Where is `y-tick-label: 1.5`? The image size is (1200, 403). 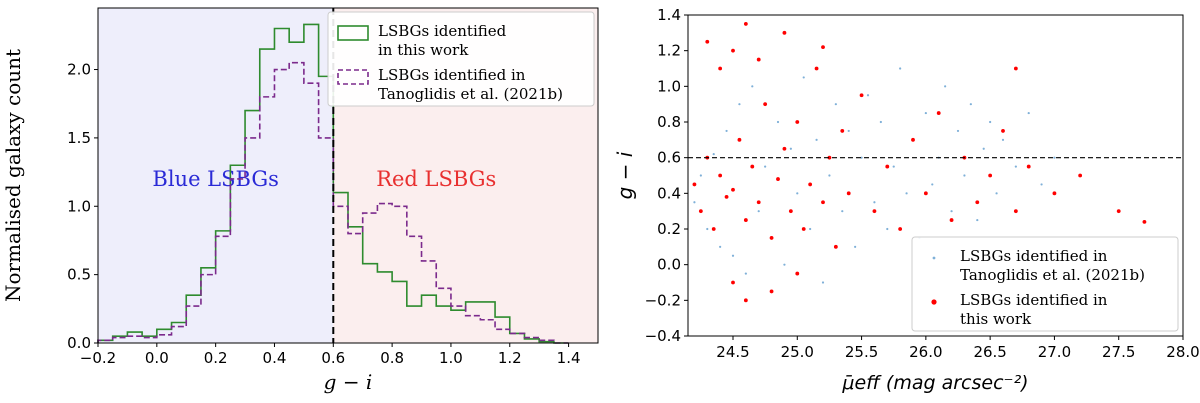
y-tick-label: 1.5 is located at coordinates (79, 138).